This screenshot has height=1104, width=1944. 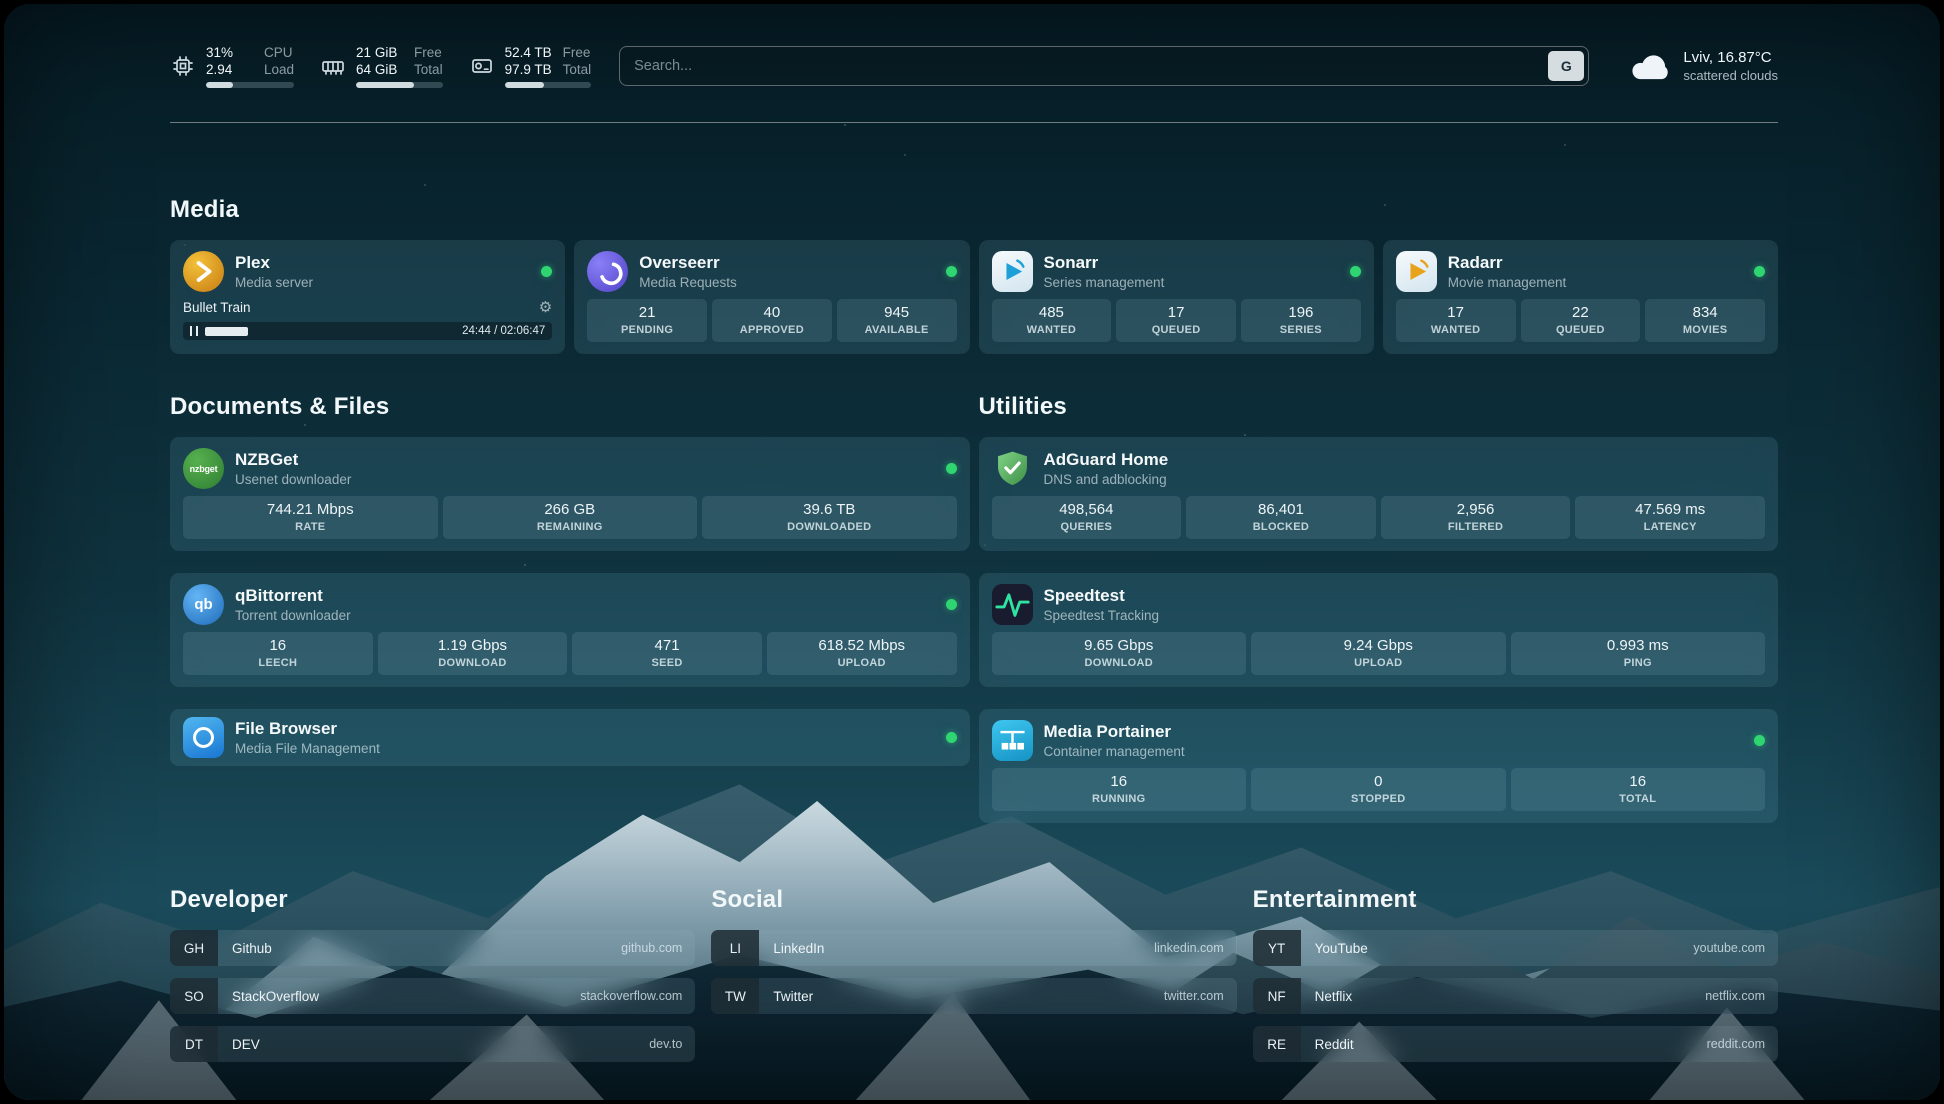 I want to click on radarr-header: Radarr Movie management, so click(x=1580, y=271).